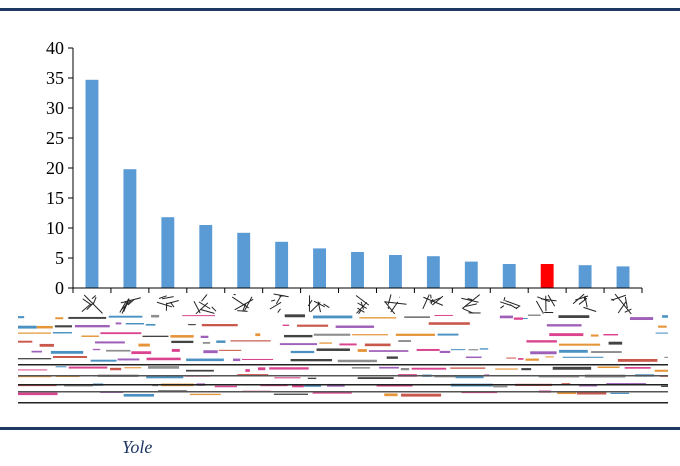 Image resolution: width=680 pixels, height=466 pixels. I want to click on y-axis: 0 5 10 15 20 25 30 35 40, so click(60, 168).